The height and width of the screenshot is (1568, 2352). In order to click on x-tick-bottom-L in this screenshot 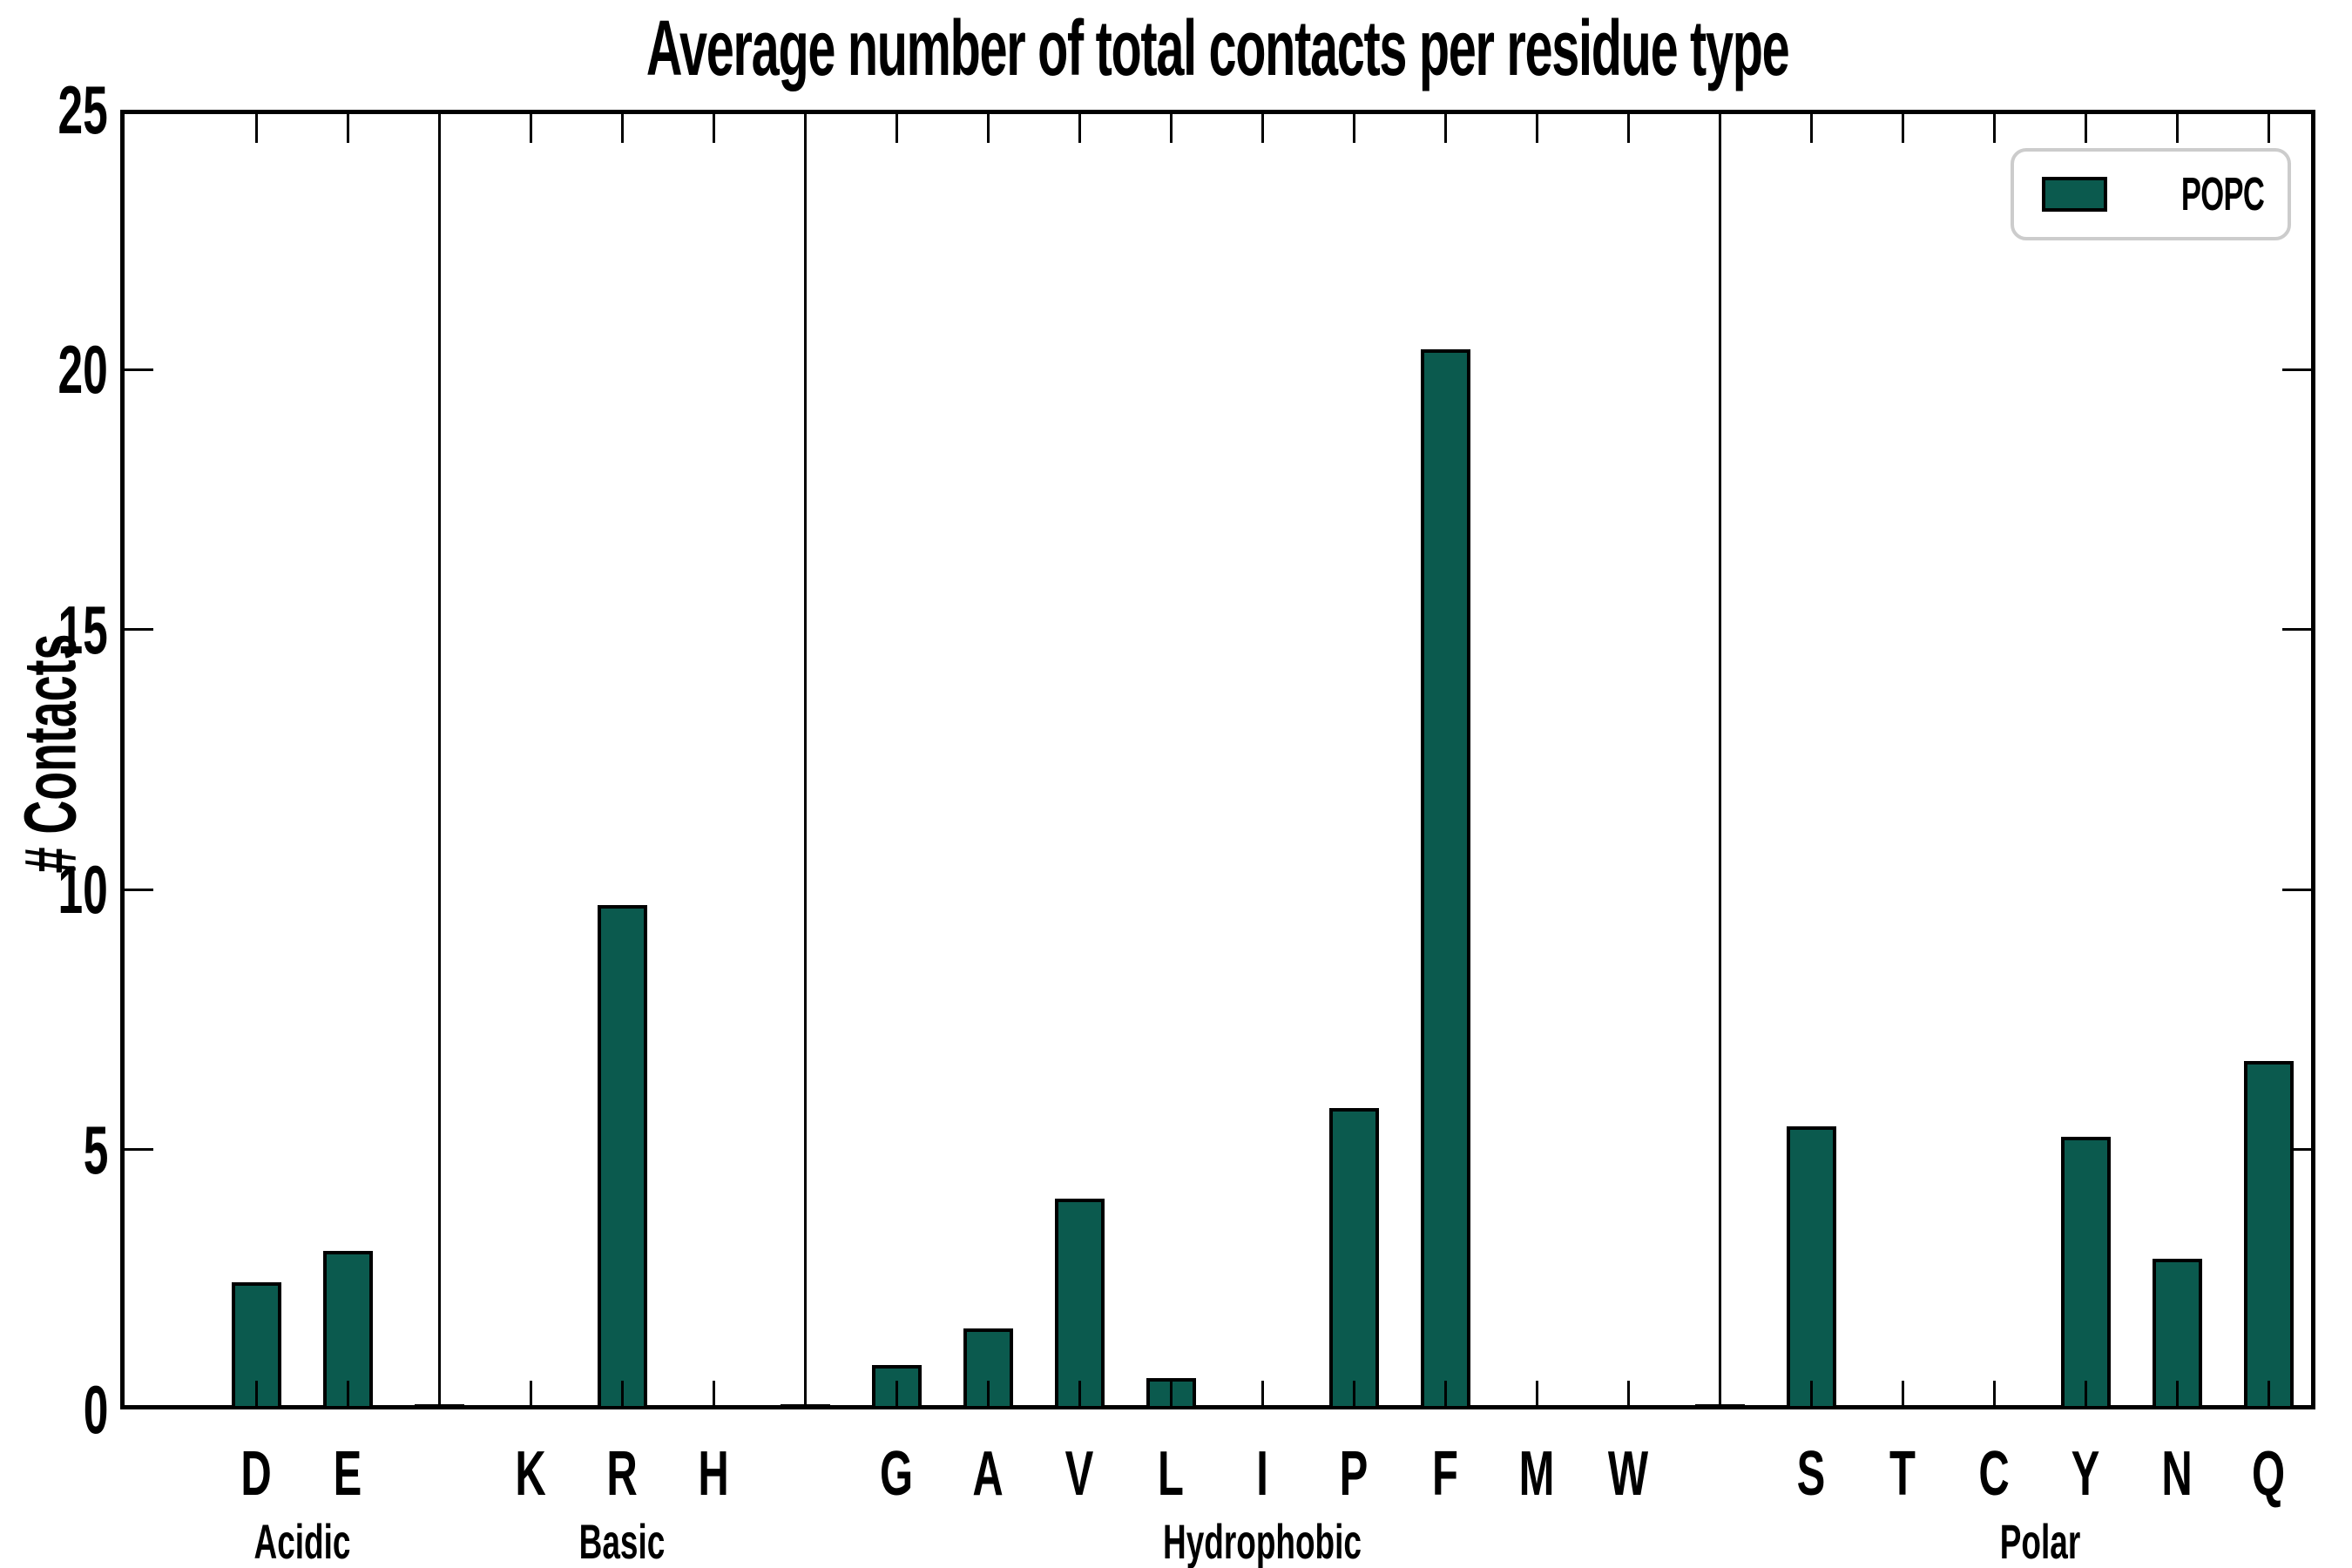, I will do `click(1171, 1395)`.